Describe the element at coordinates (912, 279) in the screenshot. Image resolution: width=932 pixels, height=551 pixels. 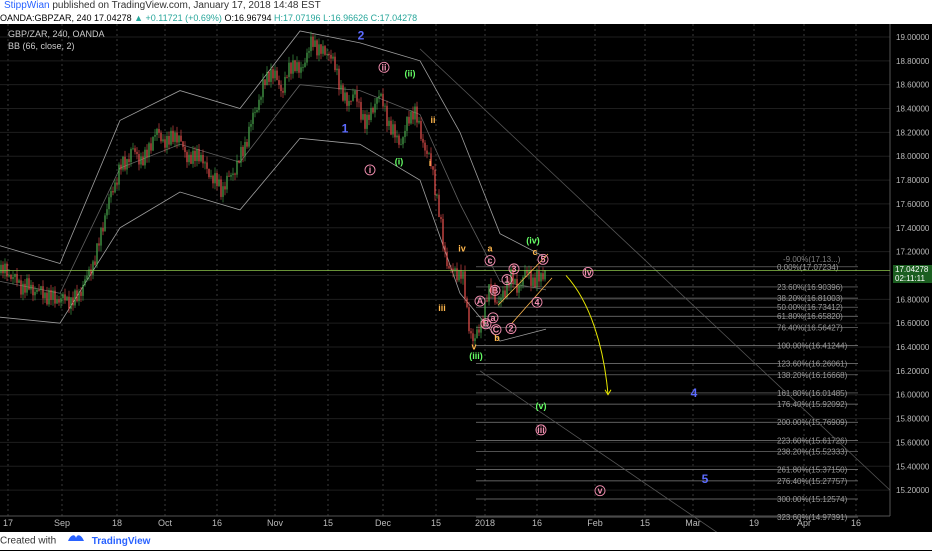
I see `countdown-tag: 02:11:11` at that location.